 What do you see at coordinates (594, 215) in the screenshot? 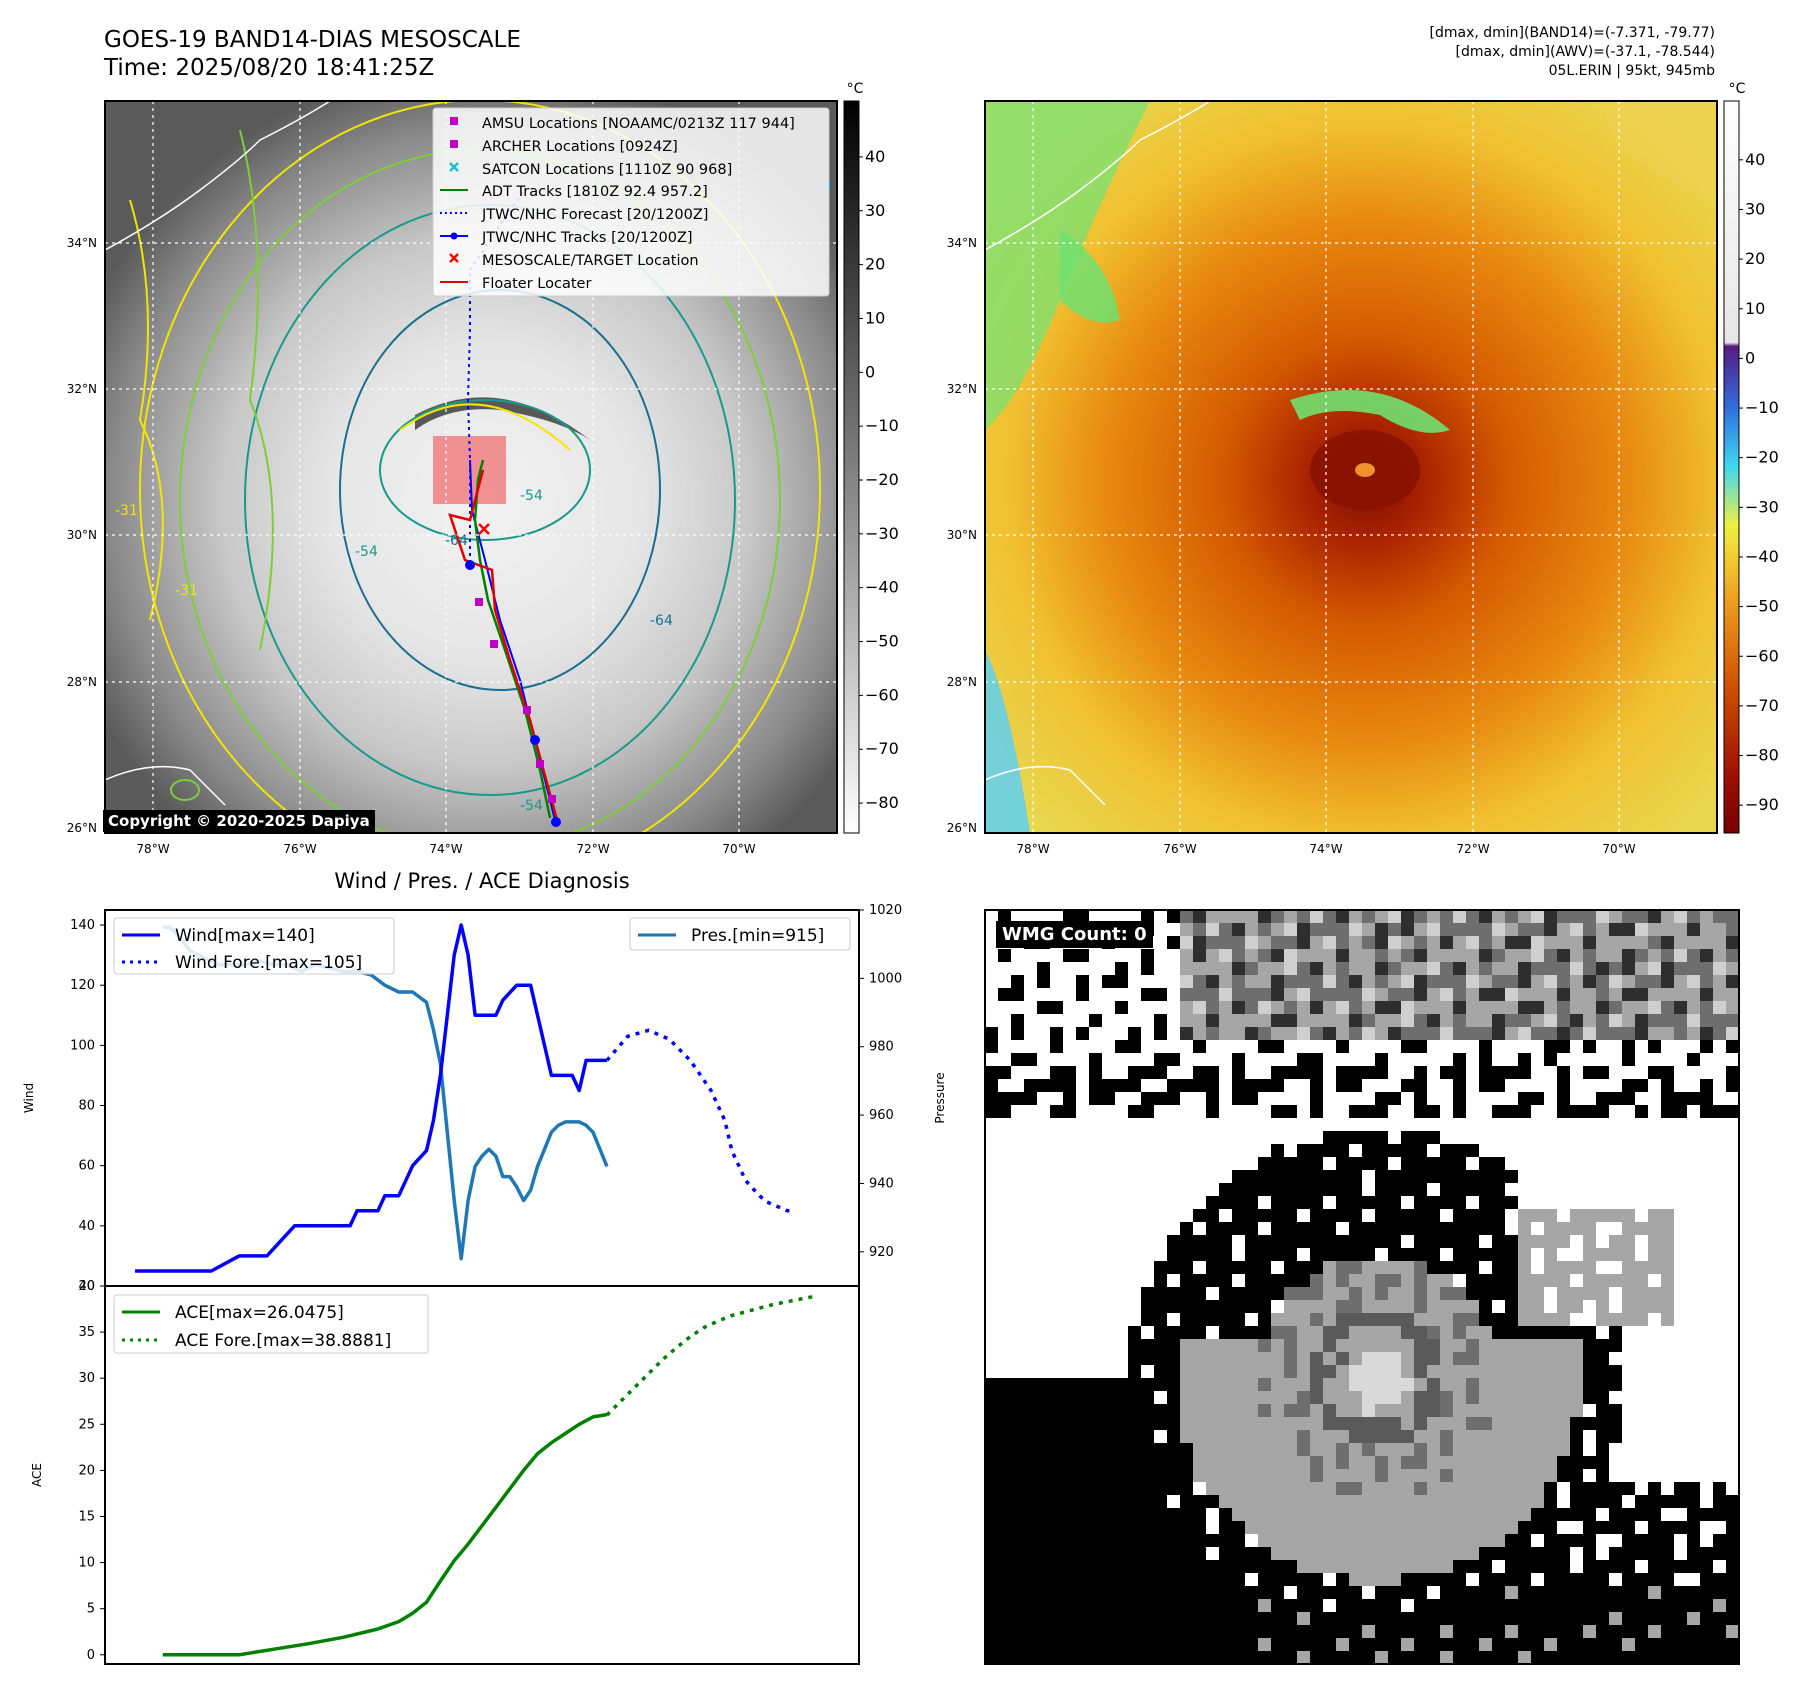
I see `legend-forecast: JTWC/NHC Forecast [20/1200Z]` at bounding box center [594, 215].